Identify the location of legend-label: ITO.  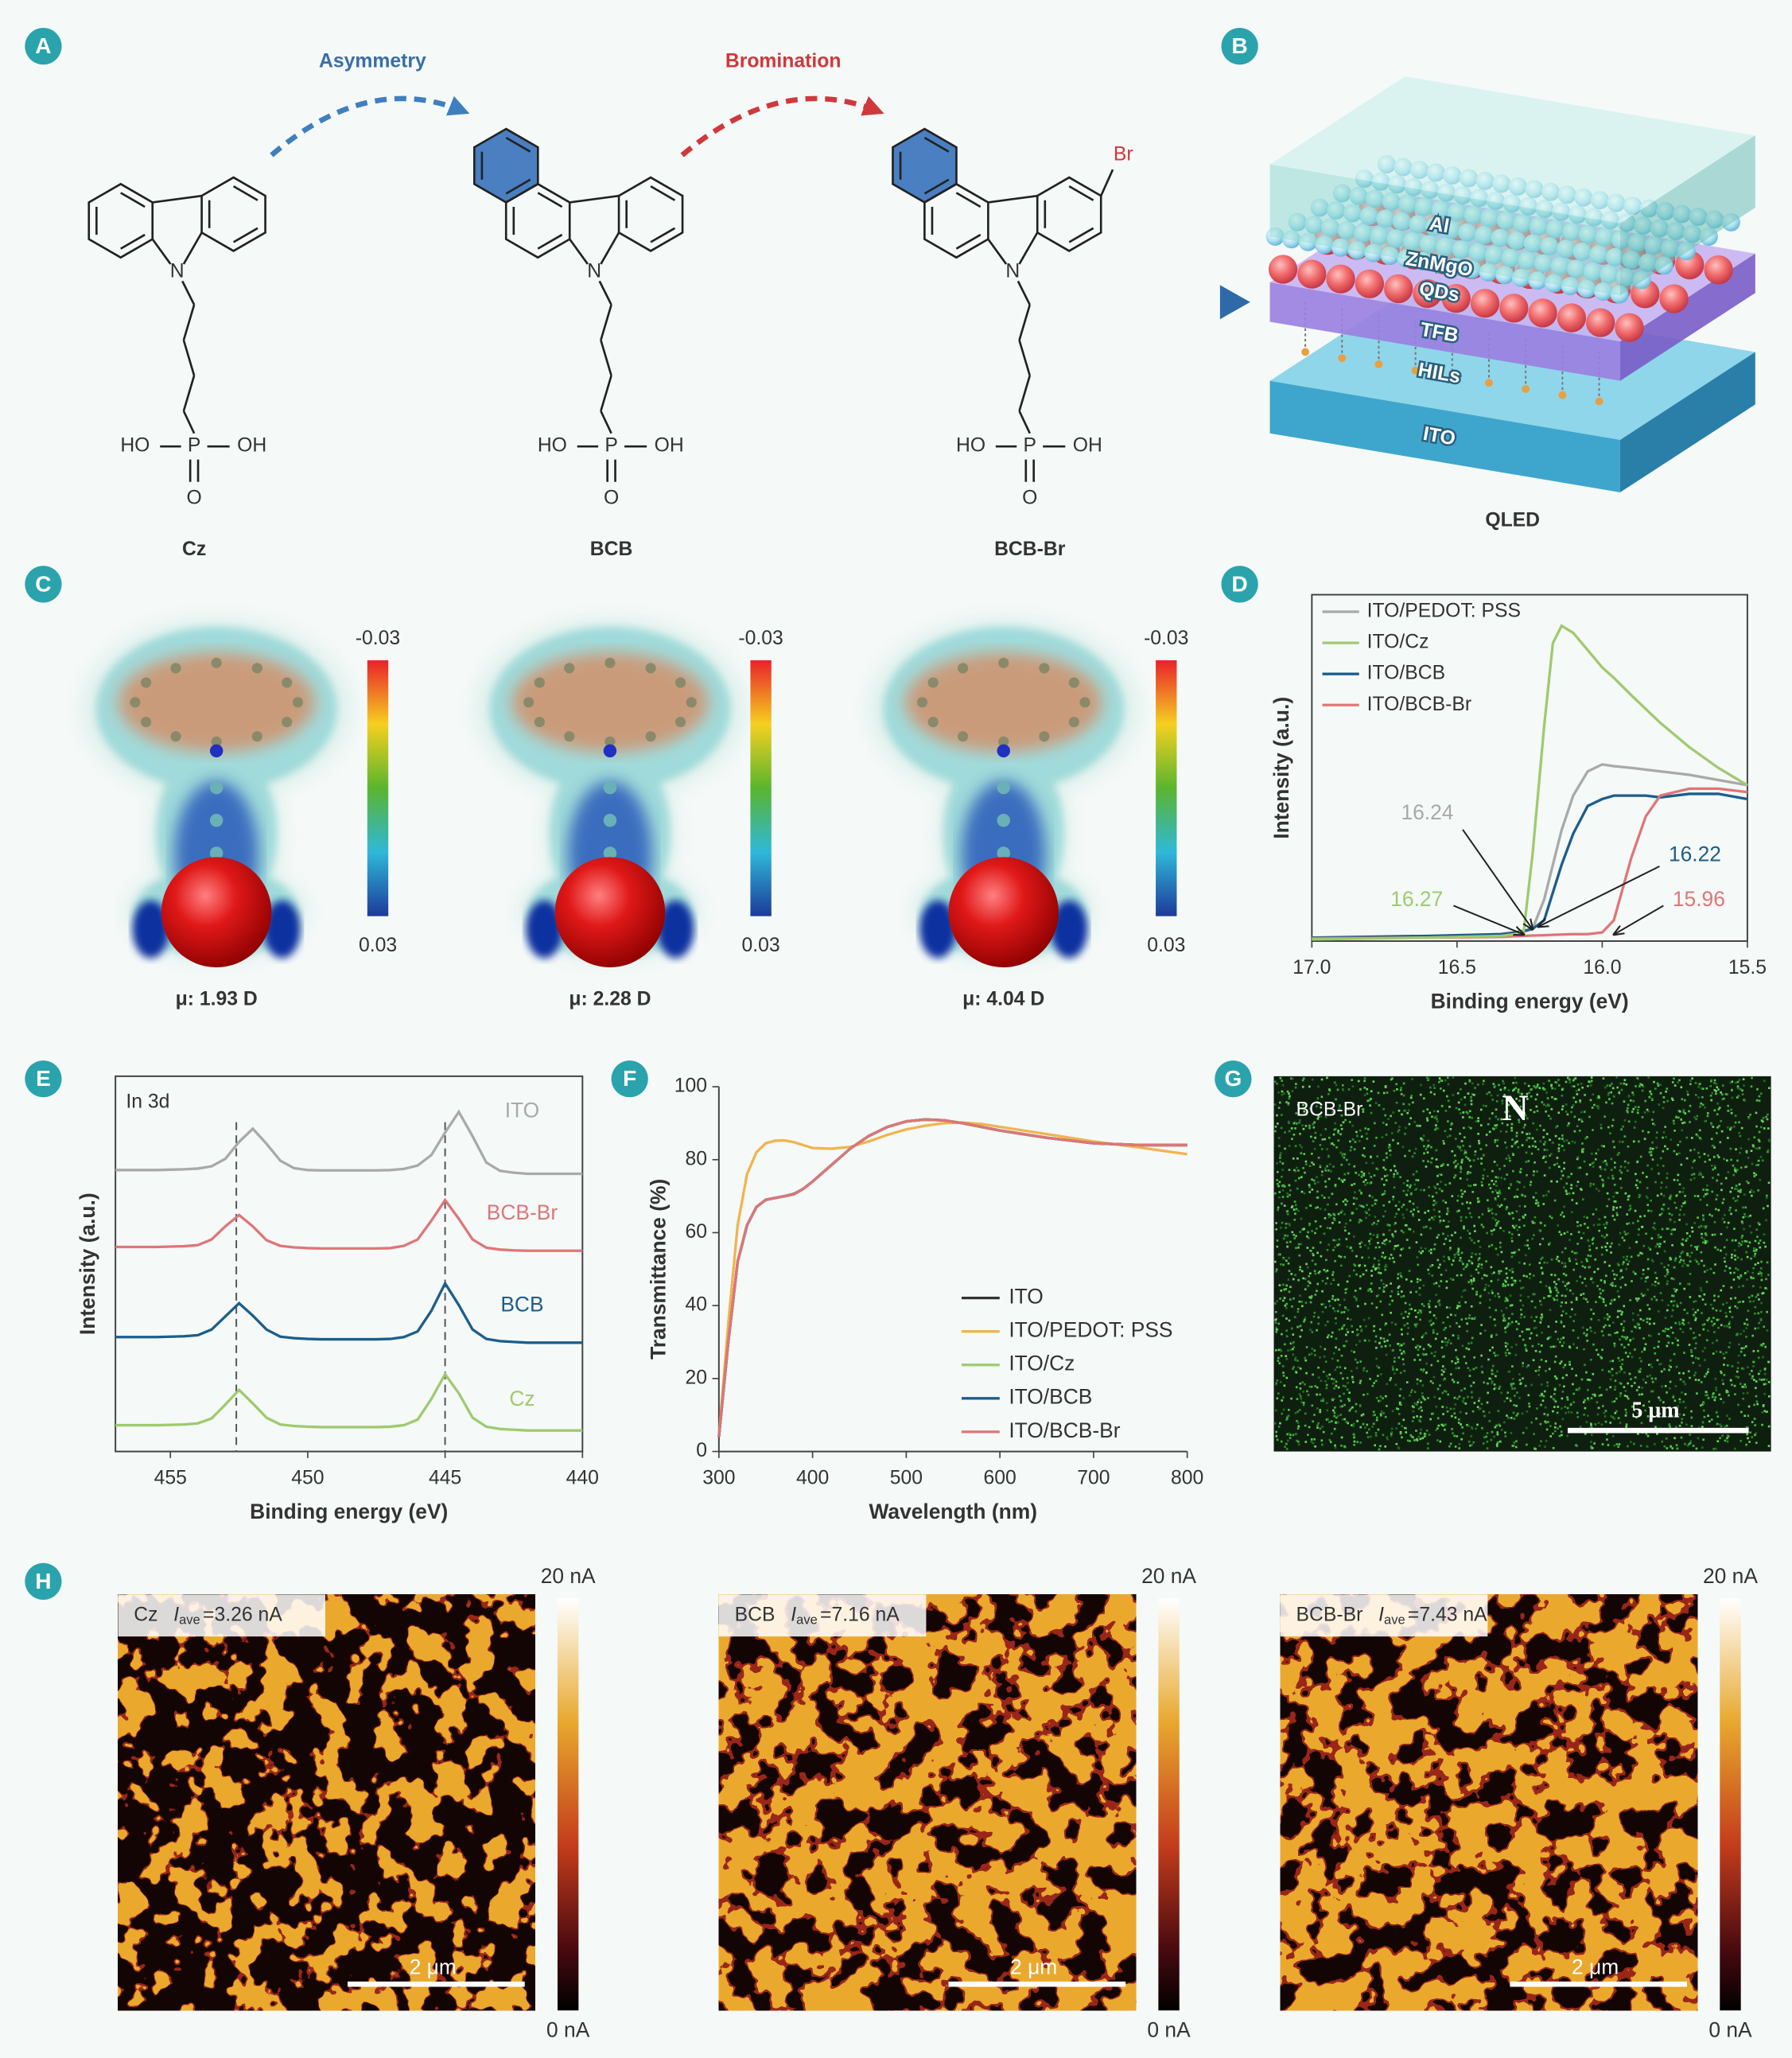
(1026, 1297).